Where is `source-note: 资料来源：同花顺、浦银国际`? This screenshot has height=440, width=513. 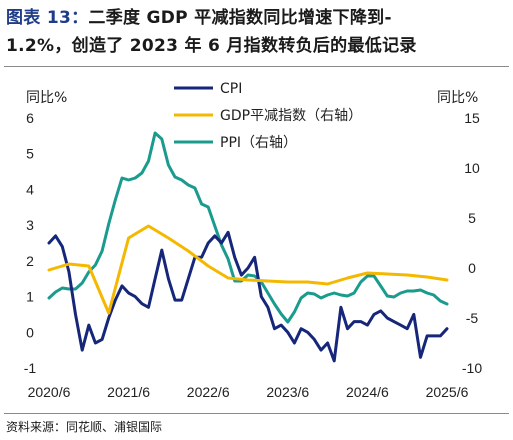 source-note: 资料来源：同花顺、浦银国际 is located at coordinates (84, 427).